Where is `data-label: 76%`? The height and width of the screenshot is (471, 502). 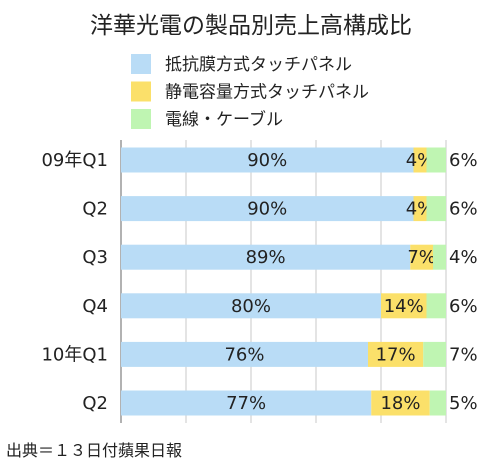
data-label: 76% is located at coordinates (244, 354).